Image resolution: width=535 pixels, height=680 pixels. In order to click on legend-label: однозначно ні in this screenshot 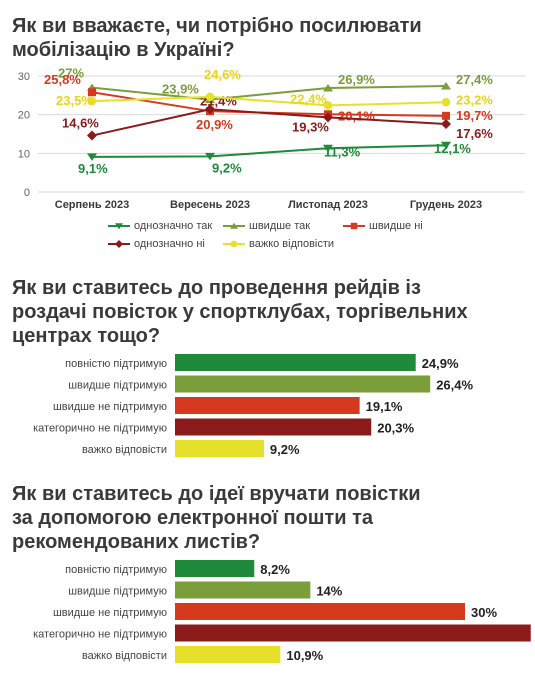, I will do `click(169, 244)`.